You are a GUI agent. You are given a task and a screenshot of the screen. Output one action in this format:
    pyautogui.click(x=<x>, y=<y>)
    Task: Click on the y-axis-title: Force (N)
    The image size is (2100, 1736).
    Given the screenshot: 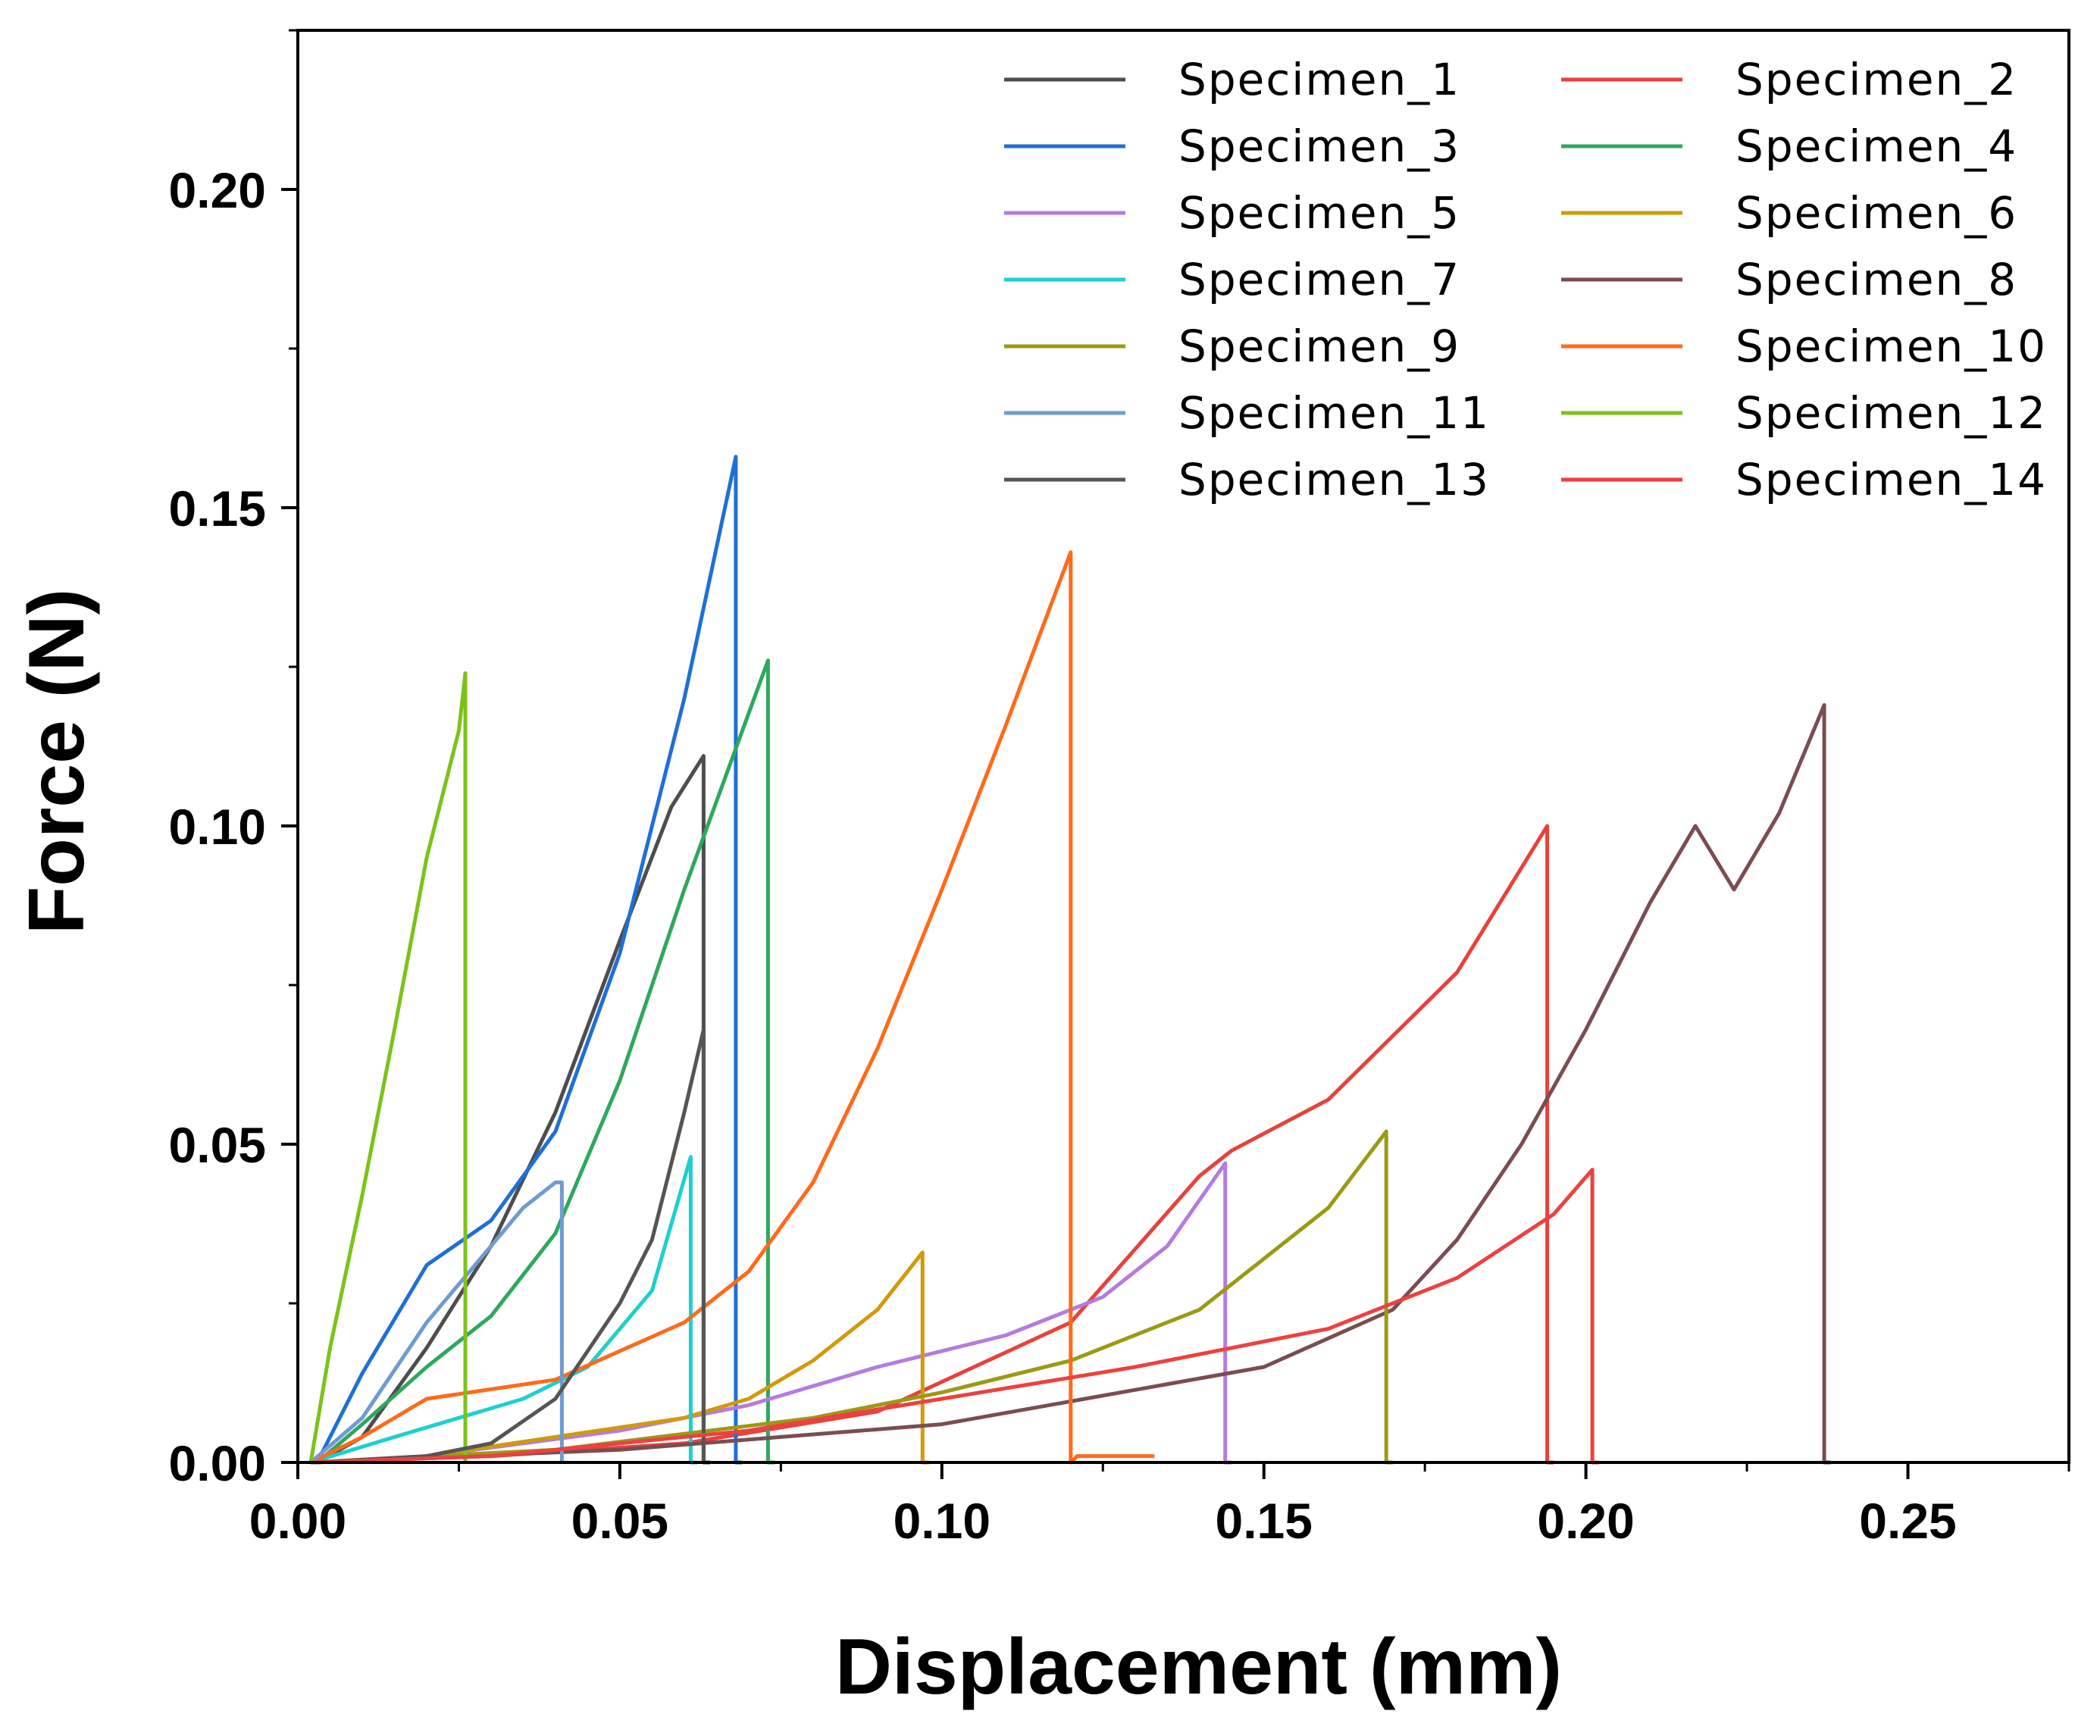 What is the action you would take?
    pyautogui.click(x=57, y=761)
    